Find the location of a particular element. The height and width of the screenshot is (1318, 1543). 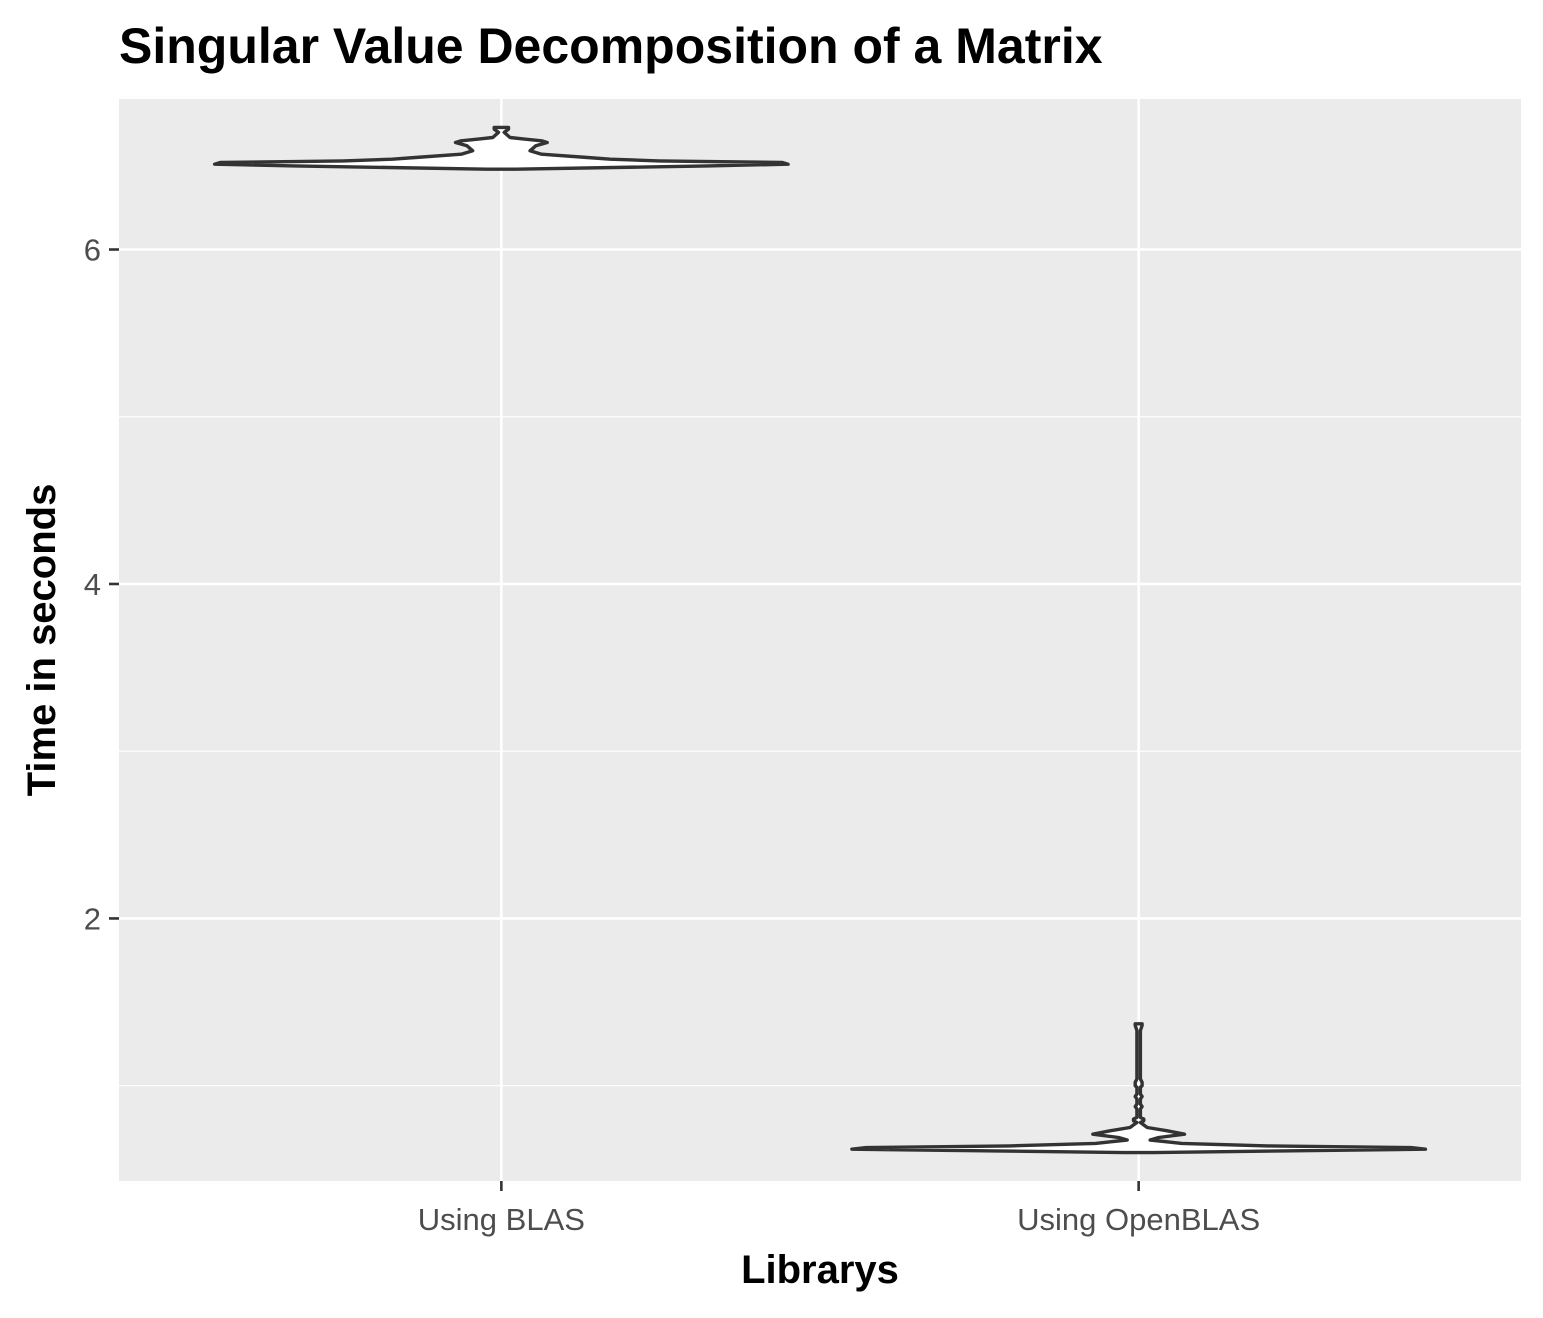

y-tick-label: 2 is located at coordinates (92, 918).